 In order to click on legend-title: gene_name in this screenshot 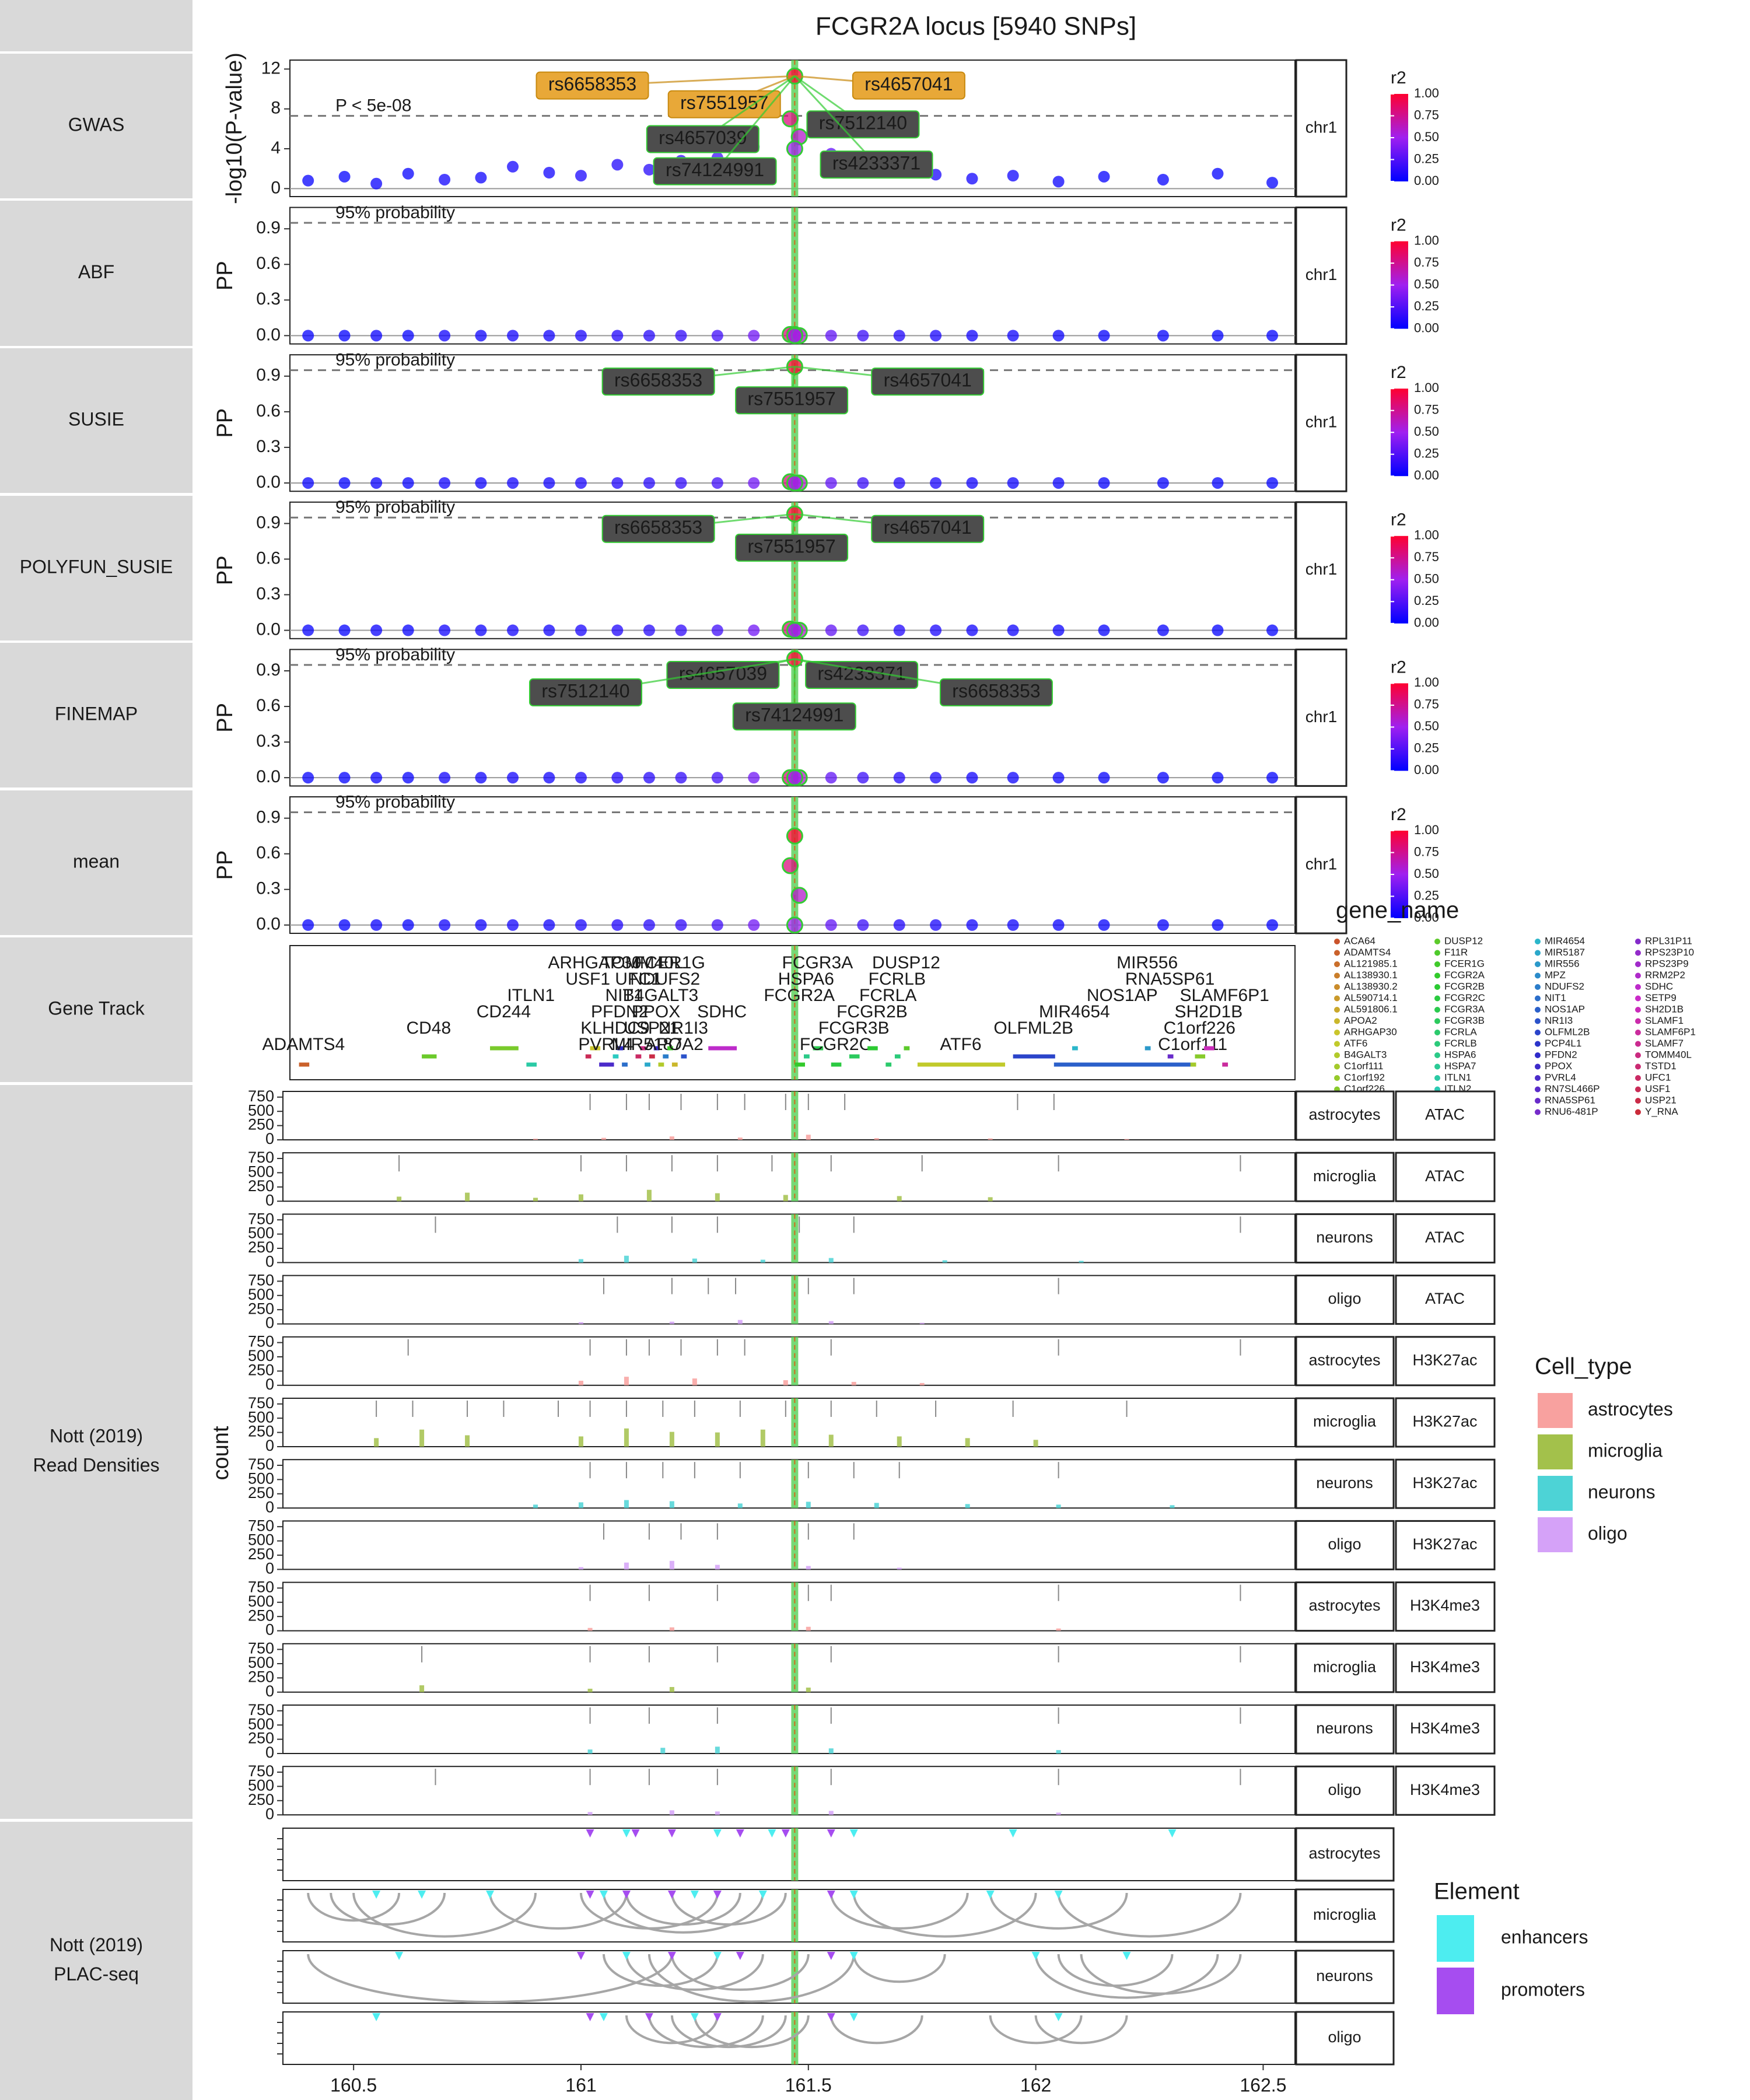, I will do `click(1398, 910)`.